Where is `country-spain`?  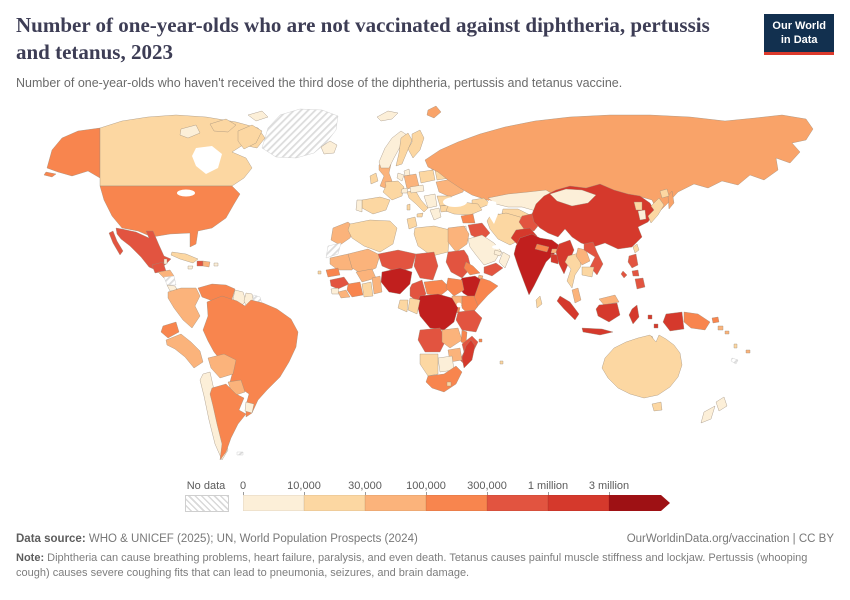 country-spain is located at coordinates (376, 205).